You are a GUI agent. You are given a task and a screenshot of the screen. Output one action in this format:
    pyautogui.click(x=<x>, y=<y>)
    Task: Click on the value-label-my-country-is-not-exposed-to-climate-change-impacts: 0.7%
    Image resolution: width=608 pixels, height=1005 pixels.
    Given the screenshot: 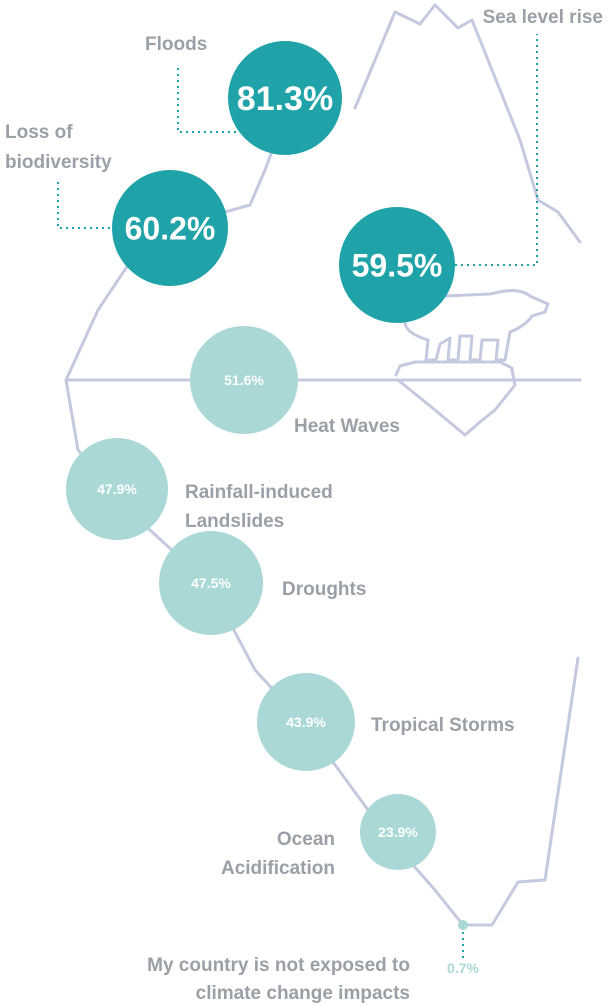 What is the action you would take?
    pyautogui.click(x=463, y=968)
    